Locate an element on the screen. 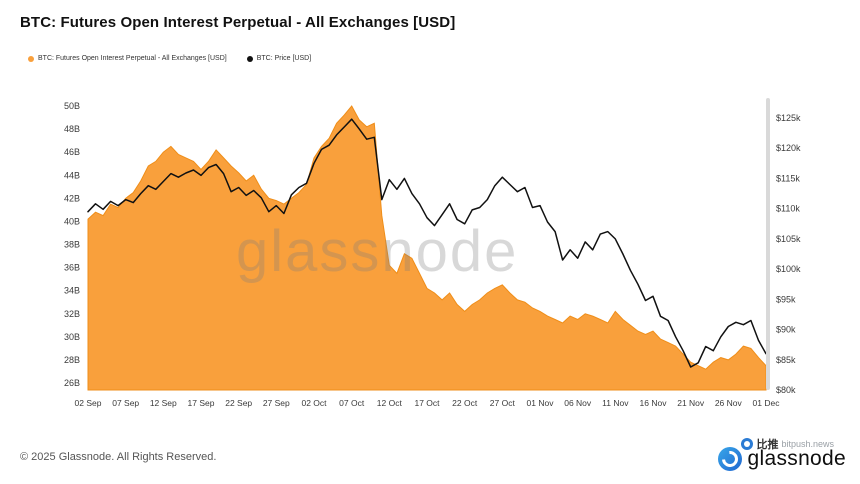 This screenshot has height=484, width=860. x-axis-tick: 27 Oct is located at coordinates (503, 403).